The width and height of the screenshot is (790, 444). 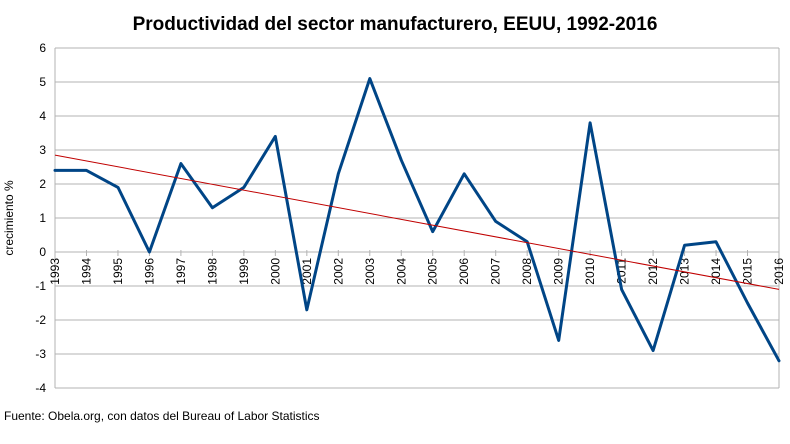 What do you see at coordinates (590, 271) in the screenshot?
I see `x-tick-label: 2010` at bounding box center [590, 271].